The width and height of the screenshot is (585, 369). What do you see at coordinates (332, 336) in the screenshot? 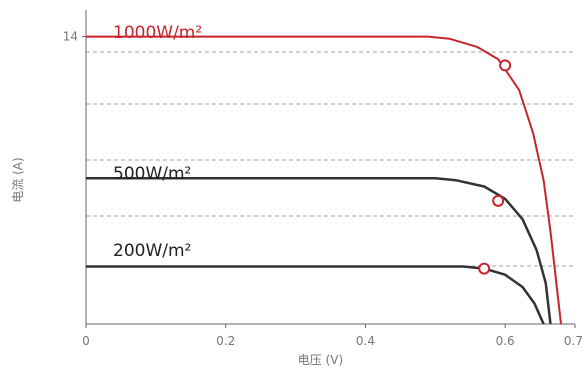
I see `x-axis-ticks: 0 0.2 0.4 0.6 0.7` at bounding box center [332, 336].